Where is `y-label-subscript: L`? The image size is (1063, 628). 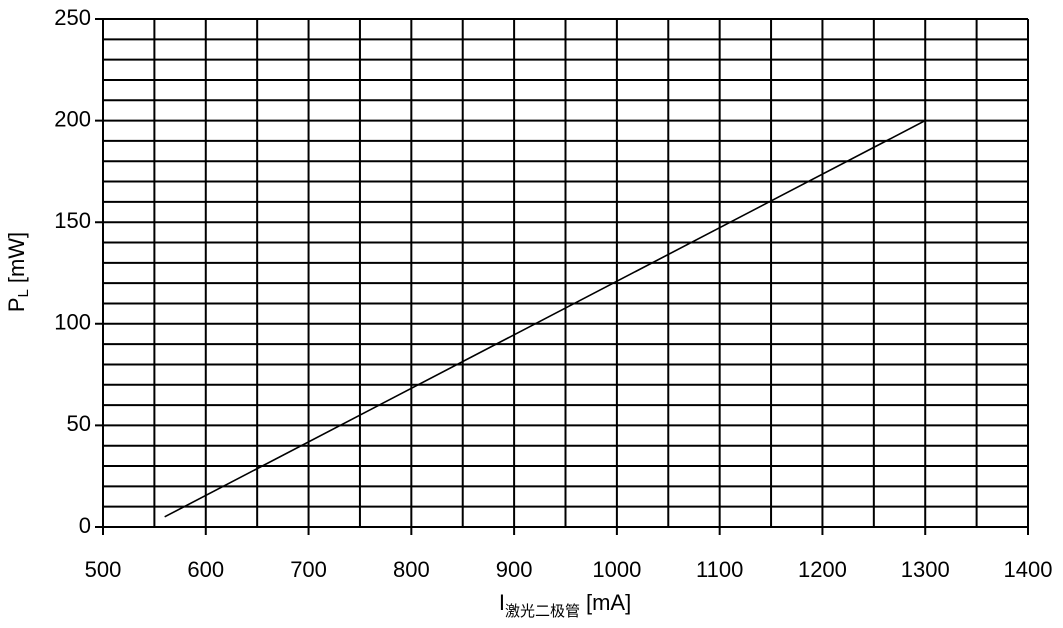 y-label-subscript: L is located at coordinates (23, 293).